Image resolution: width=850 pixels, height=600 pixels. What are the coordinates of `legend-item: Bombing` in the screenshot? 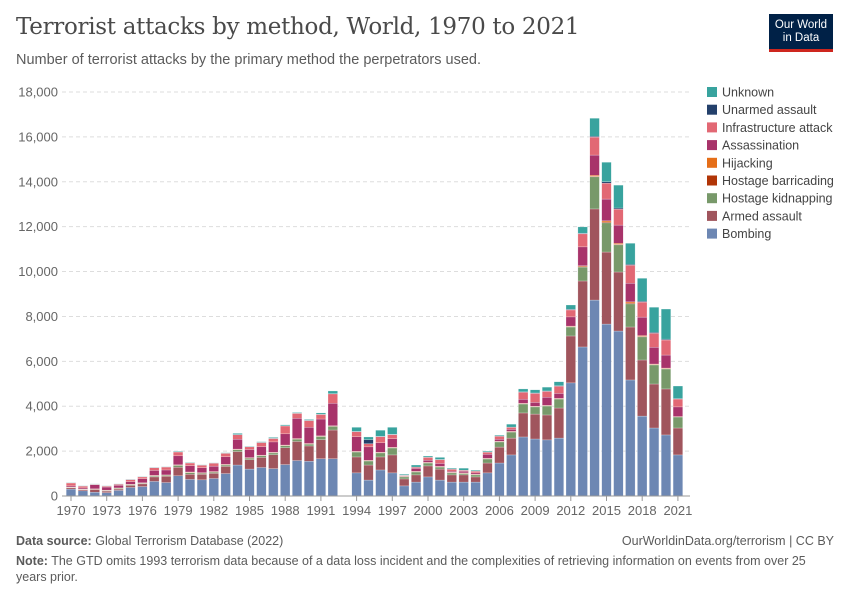 It's located at (746, 234).